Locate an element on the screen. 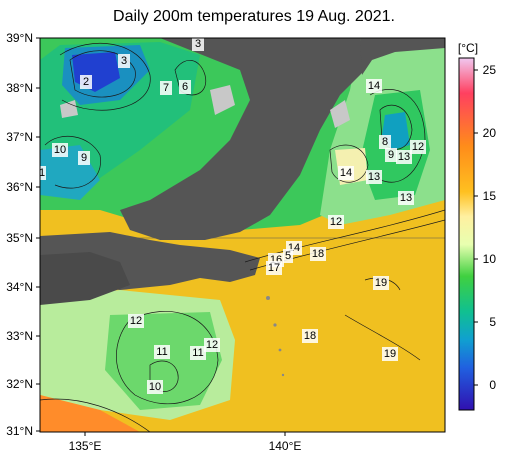 The width and height of the screenshot is (508, 456). contour-label: 5 is located at coordinates (288, 256).